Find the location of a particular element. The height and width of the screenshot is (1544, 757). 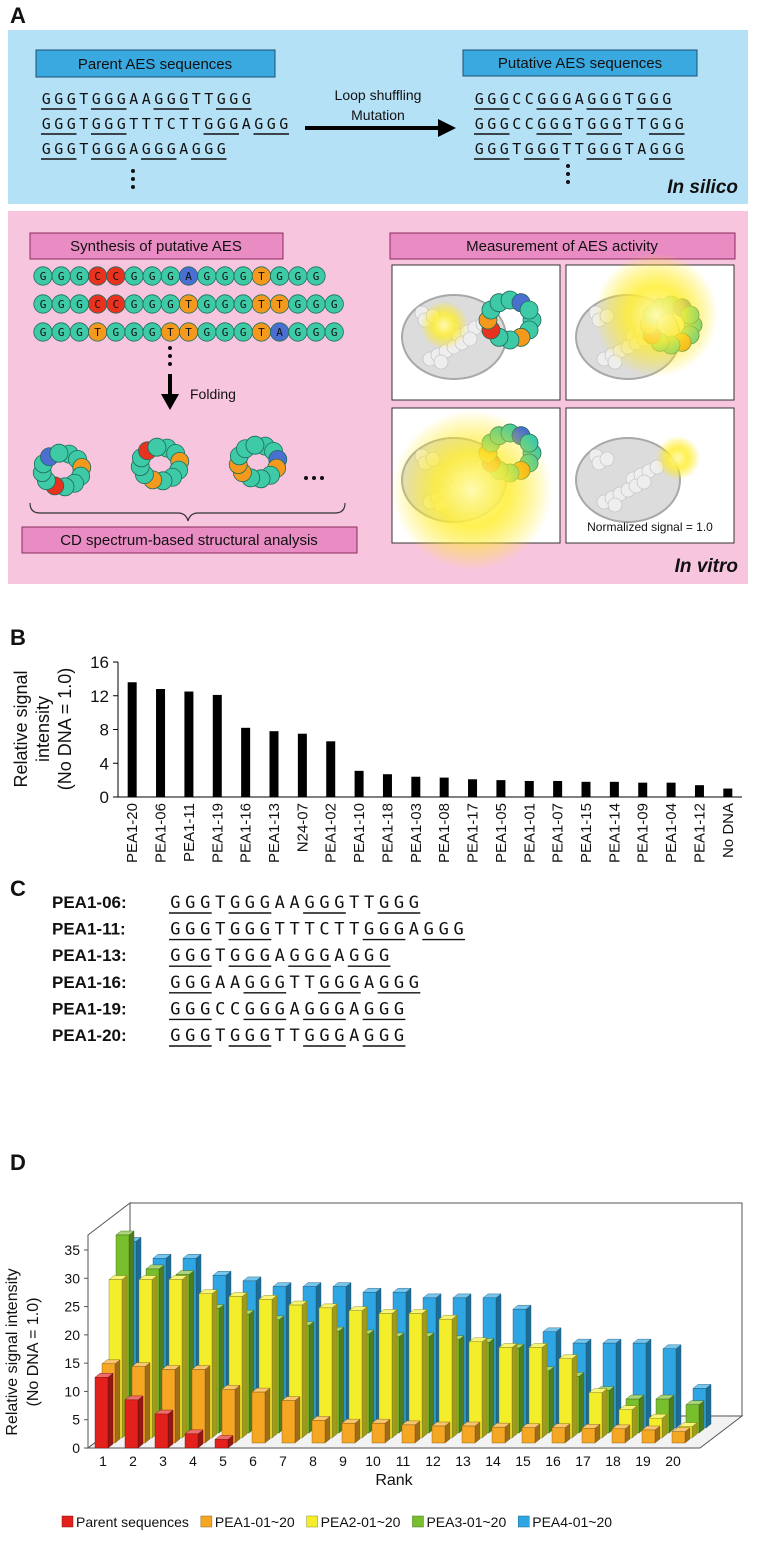

panel-label: D is located at coordinates (18, 1162).